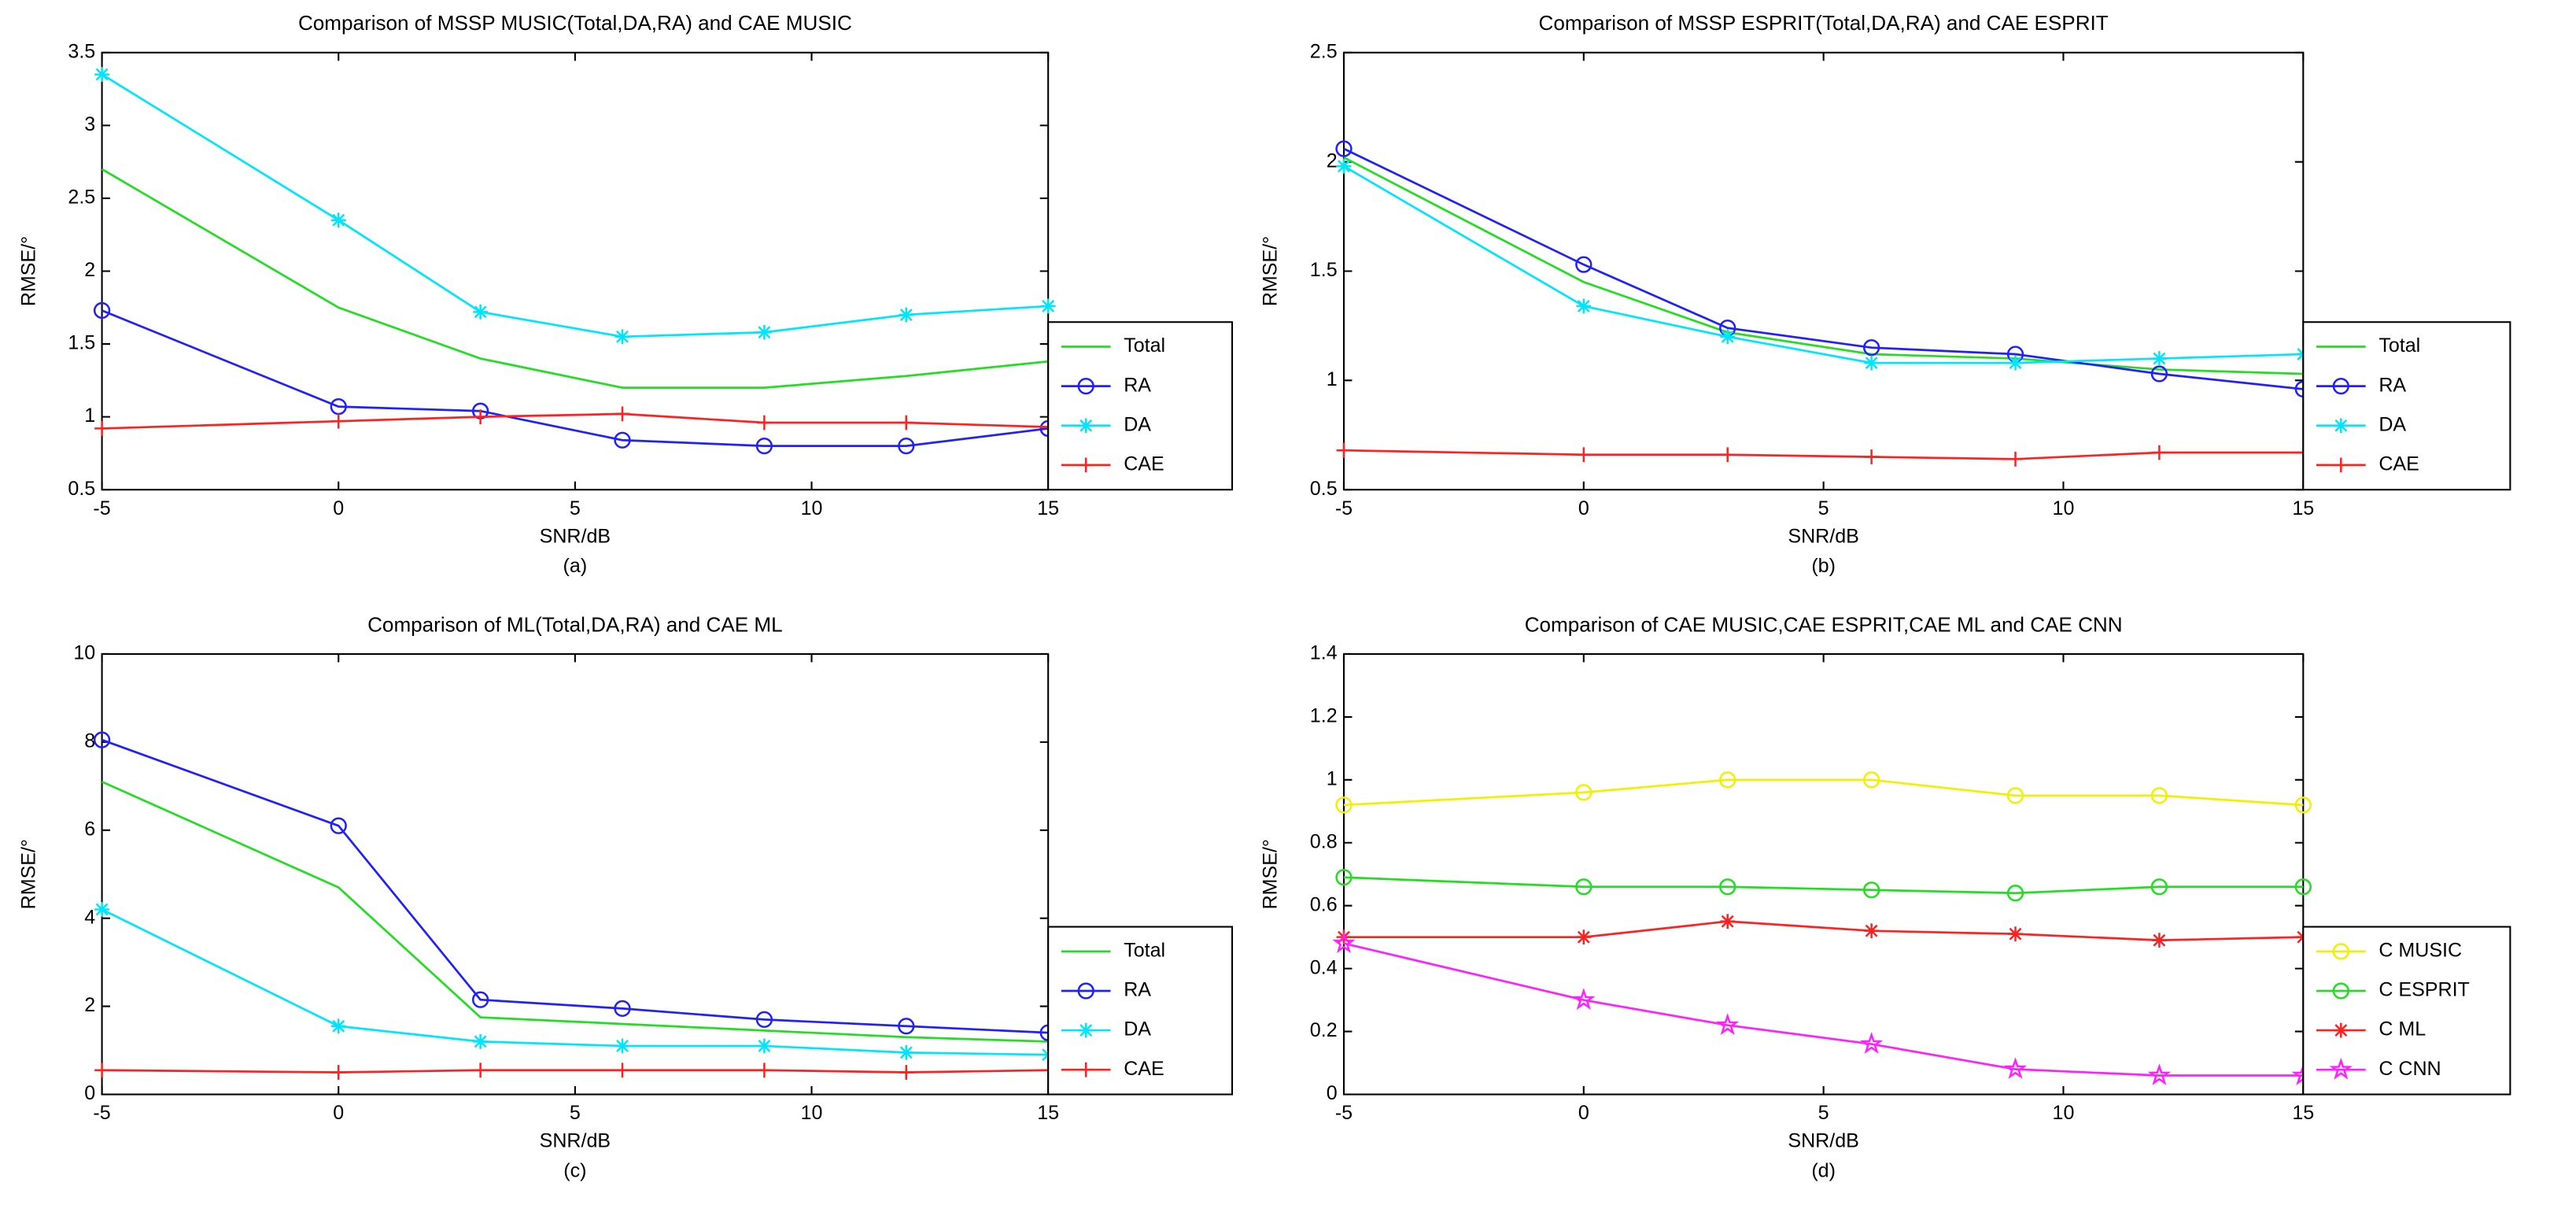  Describe the element at coordinates (89, 917) in the screenshot. I see `y-tick-label: 4` at that location.